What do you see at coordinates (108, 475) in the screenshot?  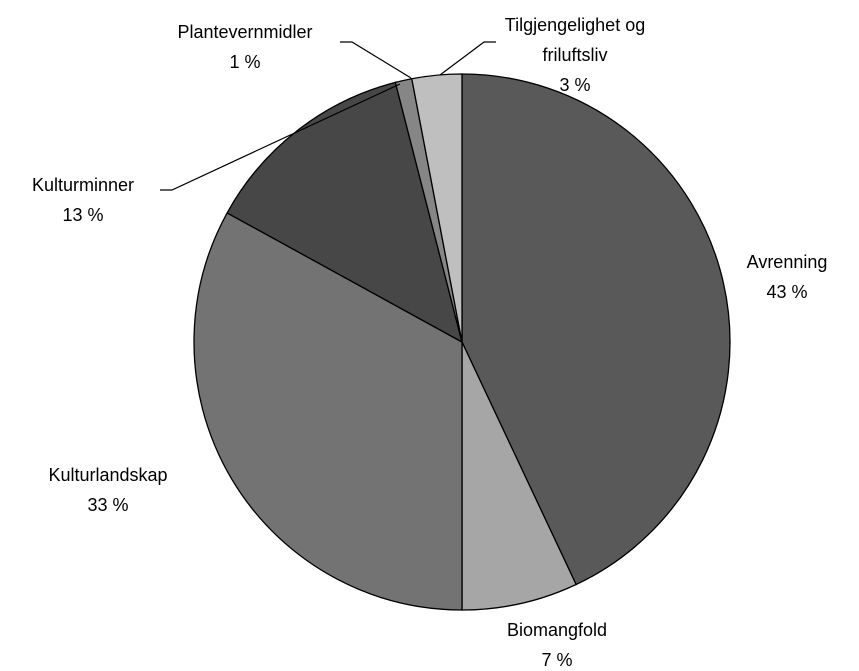 I see `category-label: Kulturlandskap` at bounding box center [108, 475].